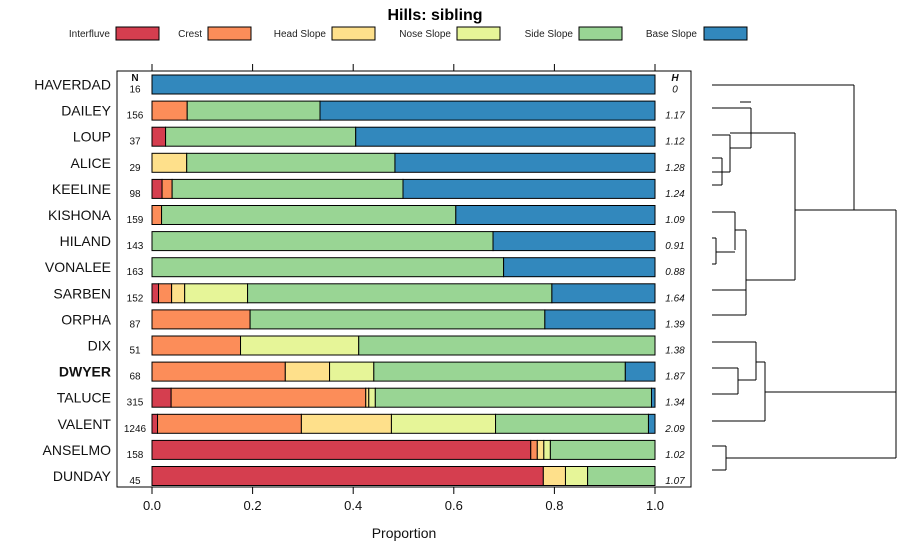  Describe the element at coordinates (651, 423) in the screenshot. I see `bar-segment-valent-base-slope` at that location.